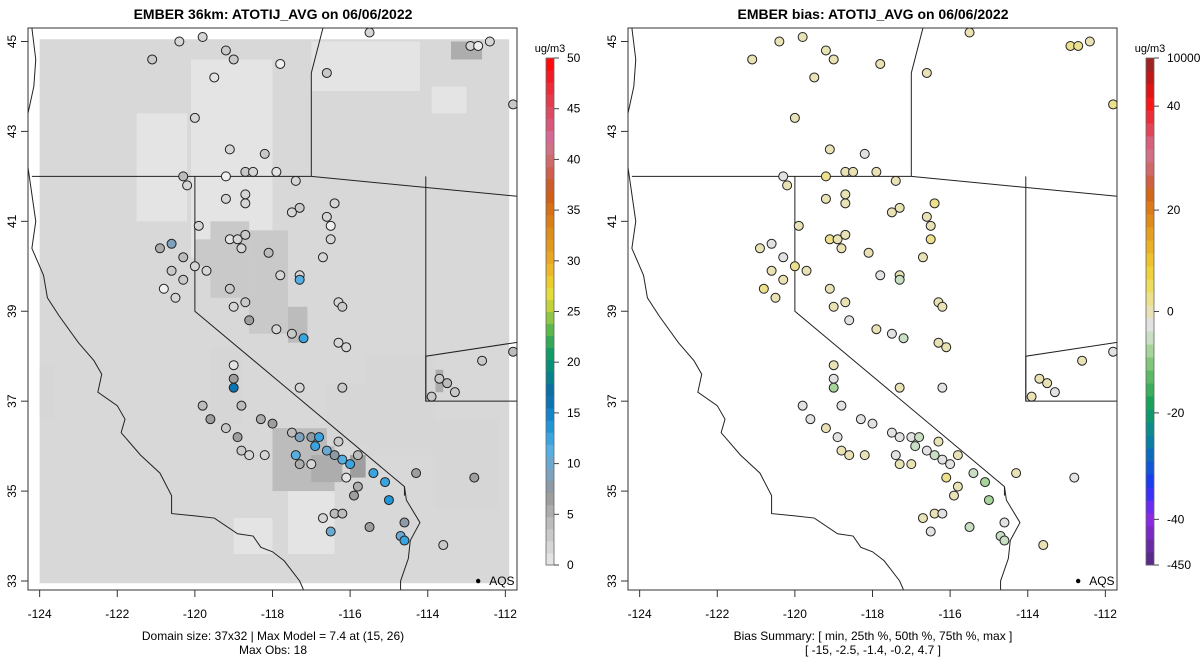 This screenshot has height=672, width=1200. What do you see at coordinates (1179, 565) in the screenshot?
I see `colorbar-tick-label: -450` at bounding box center [1179, 565].